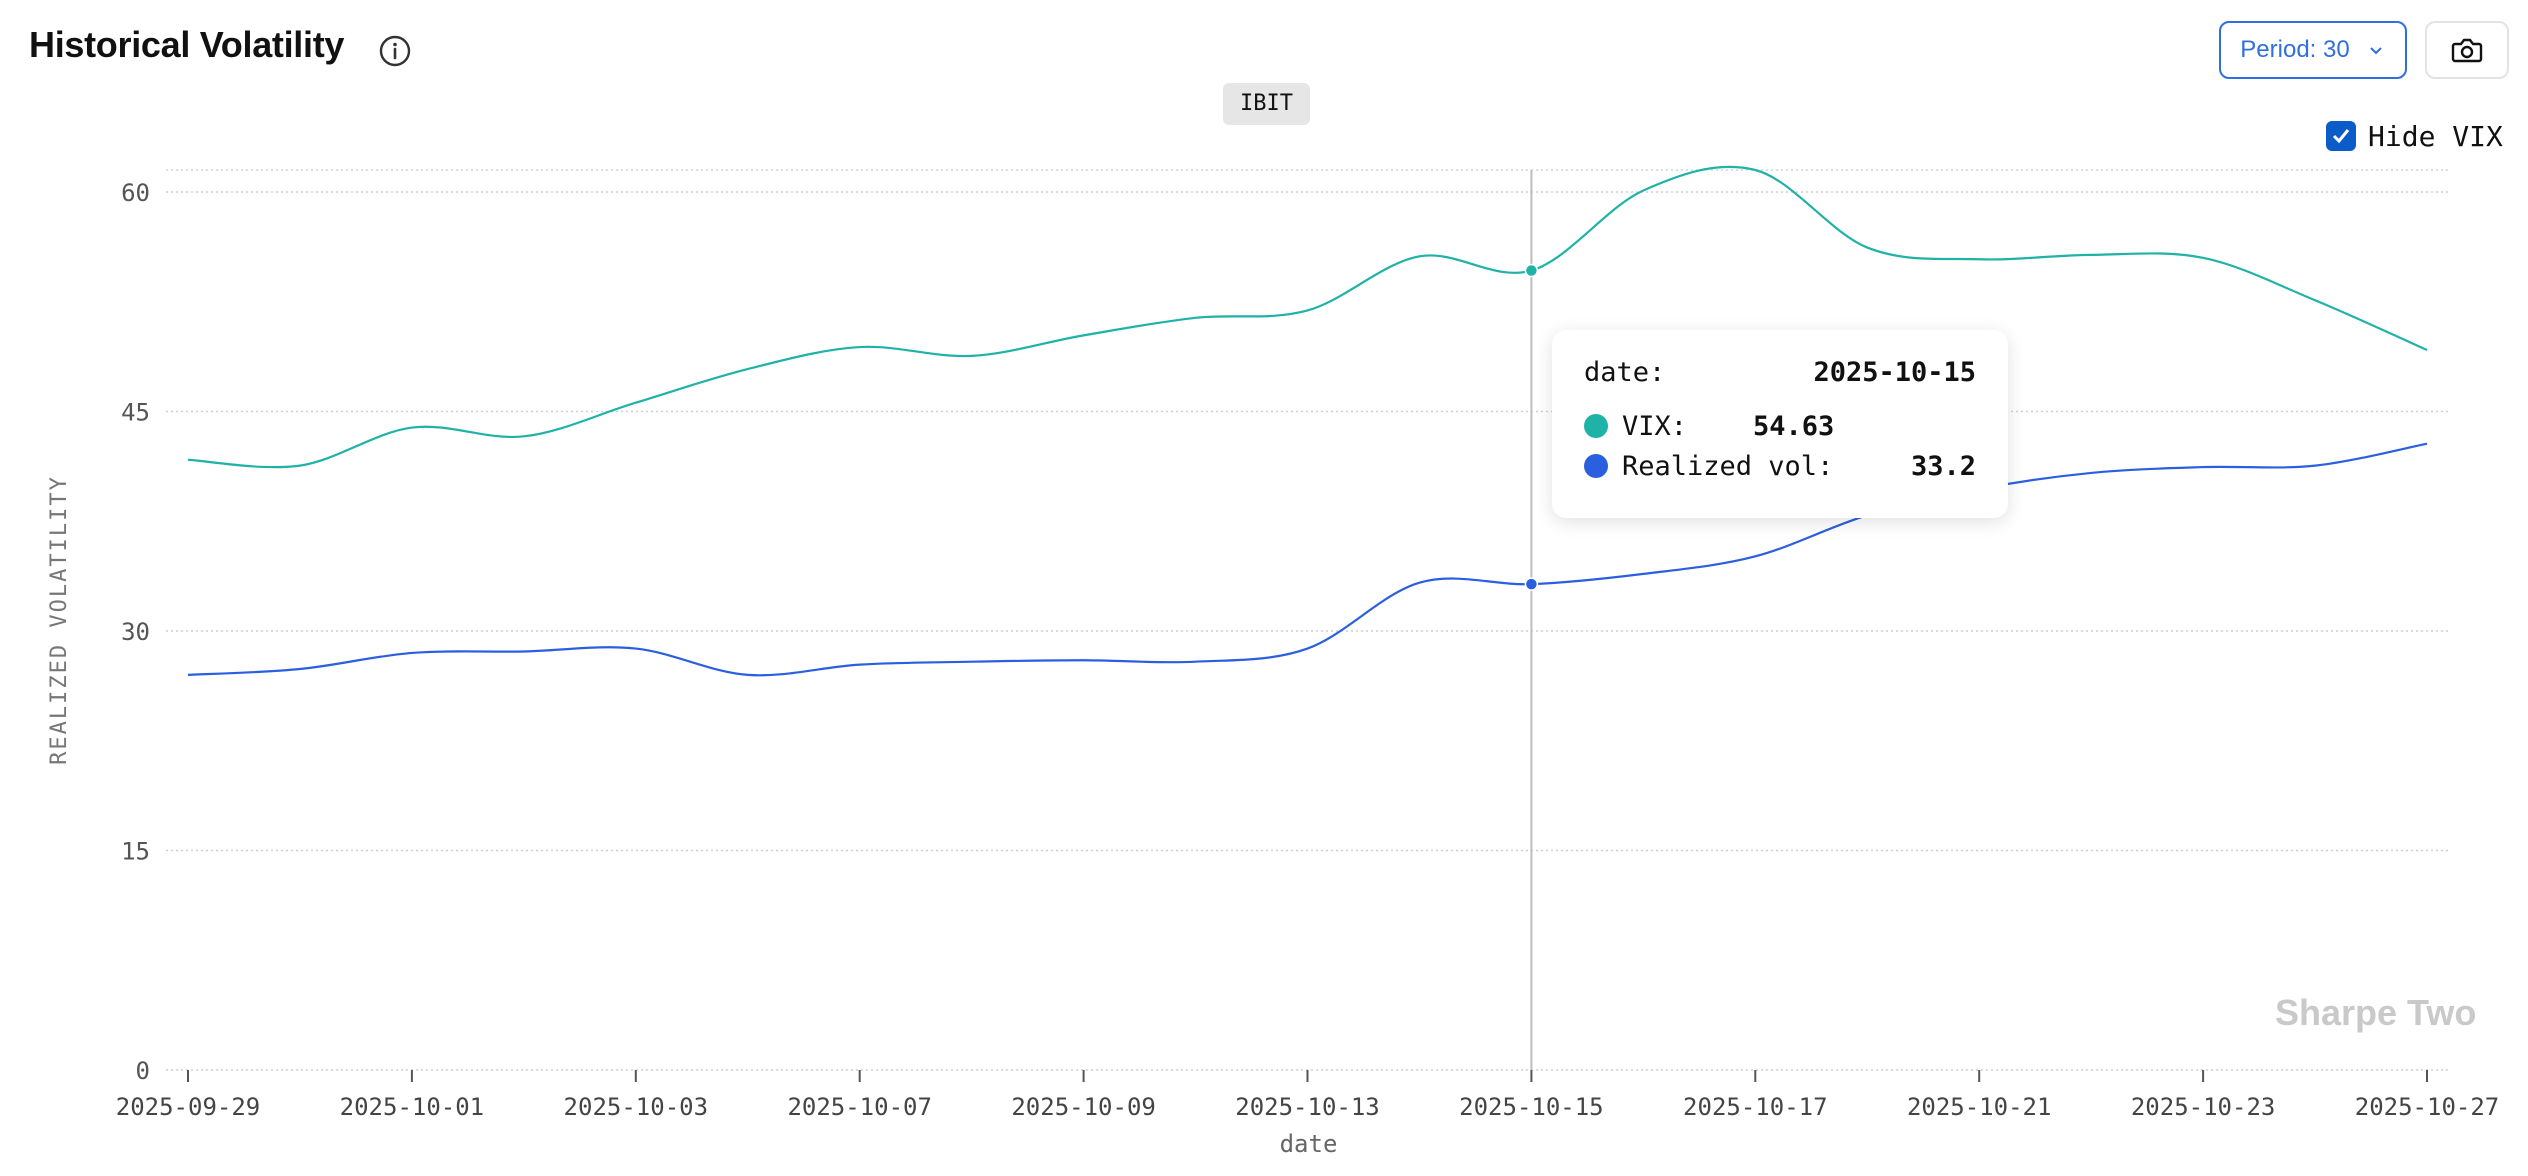  Describe the element at coordinates (1755, 1107) in the screenshot. I see `x-tick-label: 2025-10-17` at that location.